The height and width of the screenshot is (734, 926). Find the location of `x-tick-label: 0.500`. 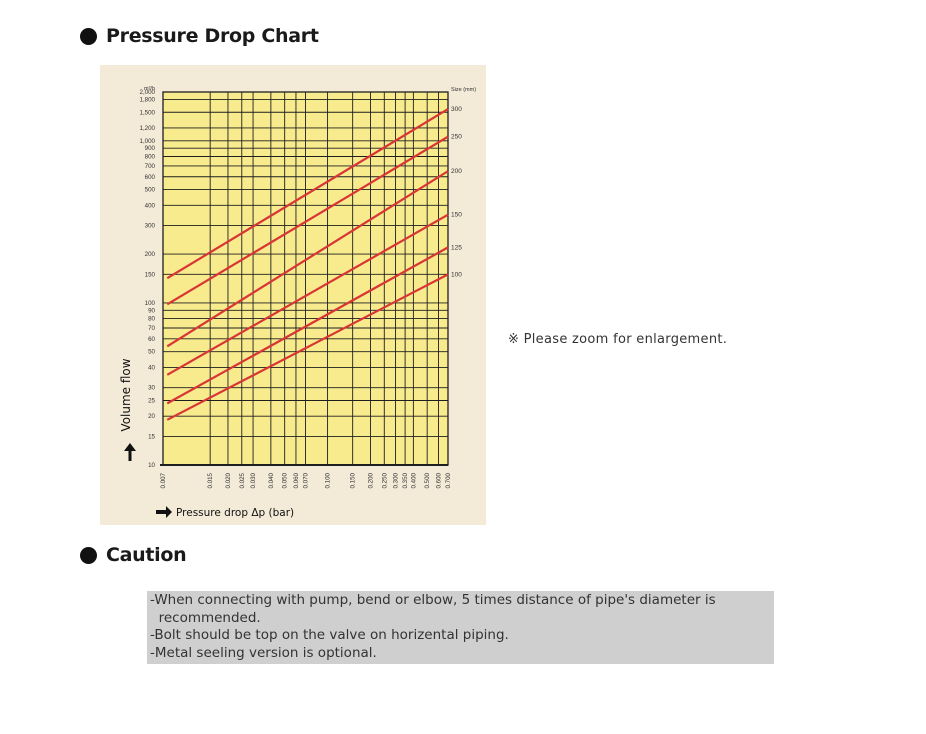

x-tick-label: 0.500 is located at coordinates (427, 480).